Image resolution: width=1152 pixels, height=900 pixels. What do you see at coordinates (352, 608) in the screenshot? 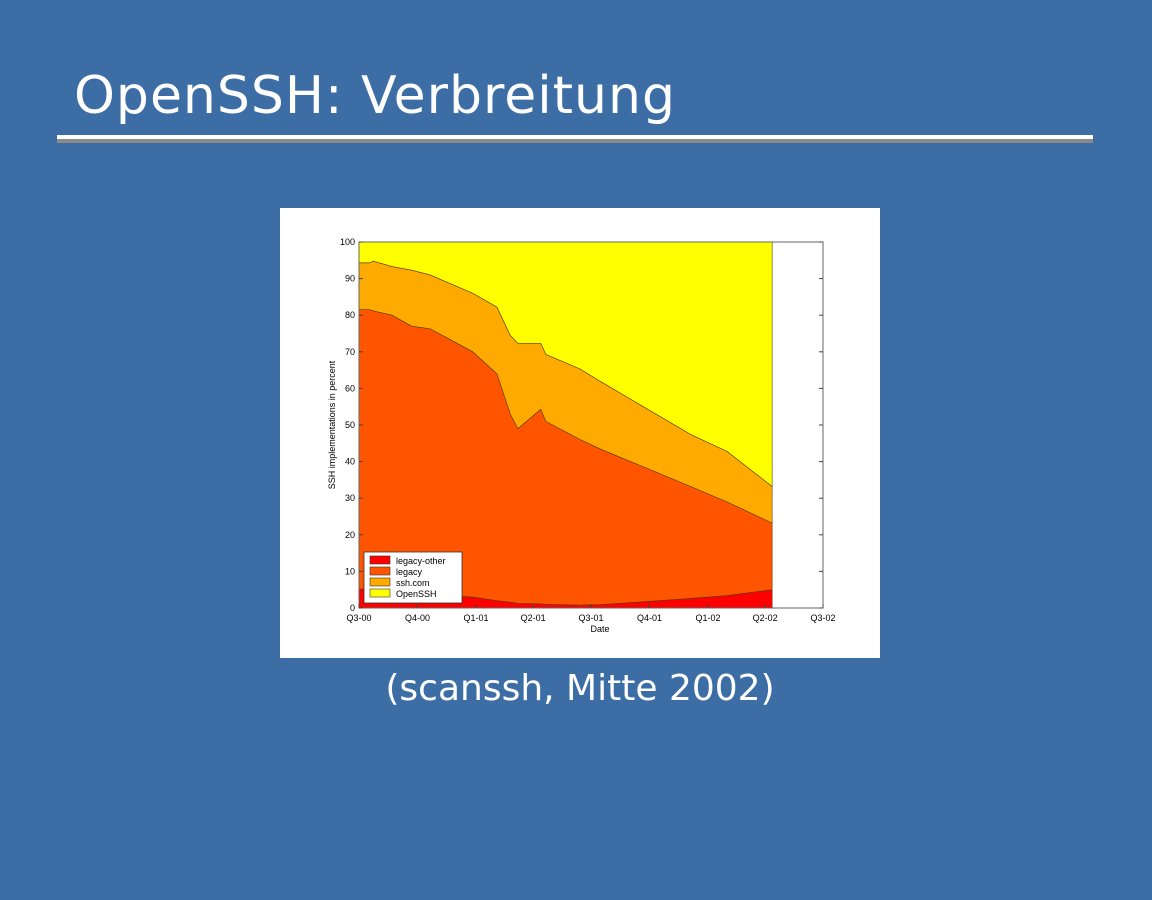
I see `y-tick-label: 0` at bounding box center [352, 608].